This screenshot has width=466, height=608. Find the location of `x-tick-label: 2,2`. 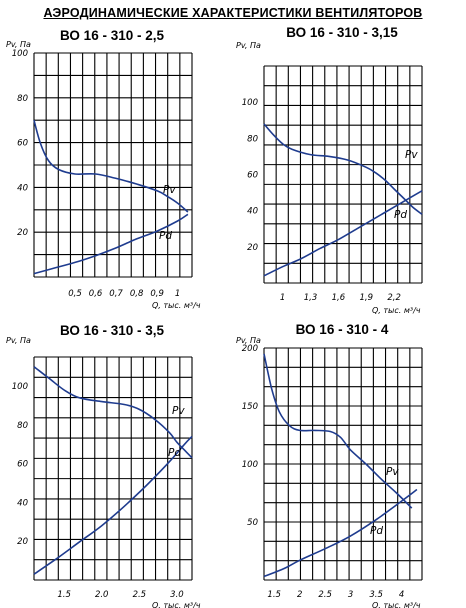

x-tick-label: 2,2 is located at coordinates (394, 298).